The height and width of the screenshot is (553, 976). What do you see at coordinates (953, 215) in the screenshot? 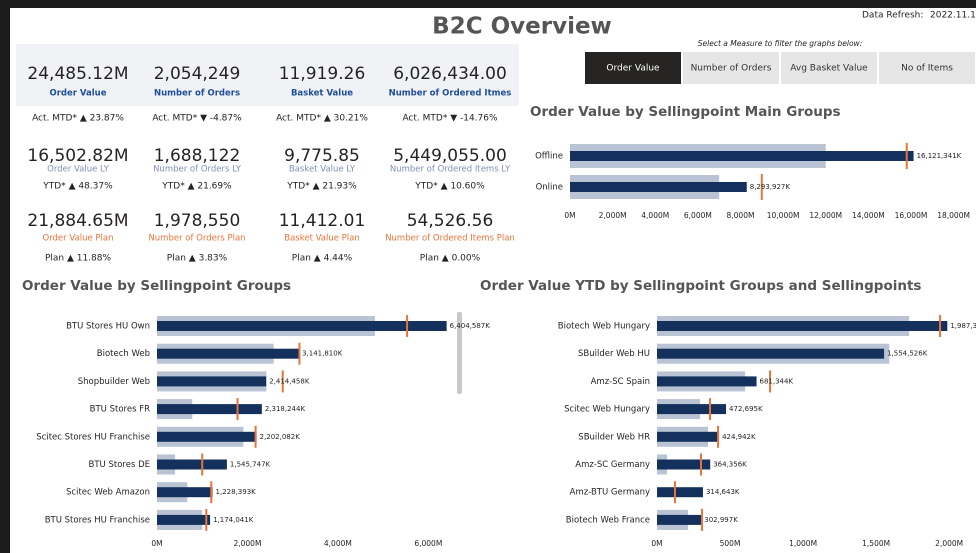
I see `x-tick-label: 18,000M` at bounding box center [953, 215].